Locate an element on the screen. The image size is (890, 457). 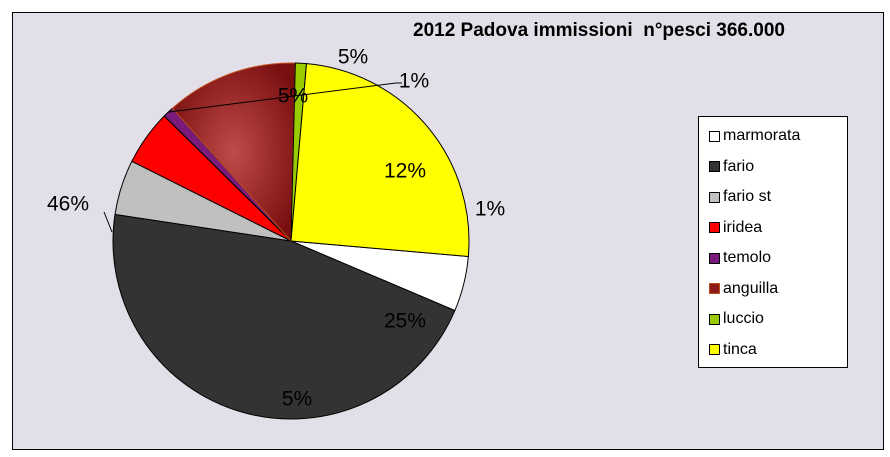
legend-item-luccio: luccio is located at coordinates (778, 319).